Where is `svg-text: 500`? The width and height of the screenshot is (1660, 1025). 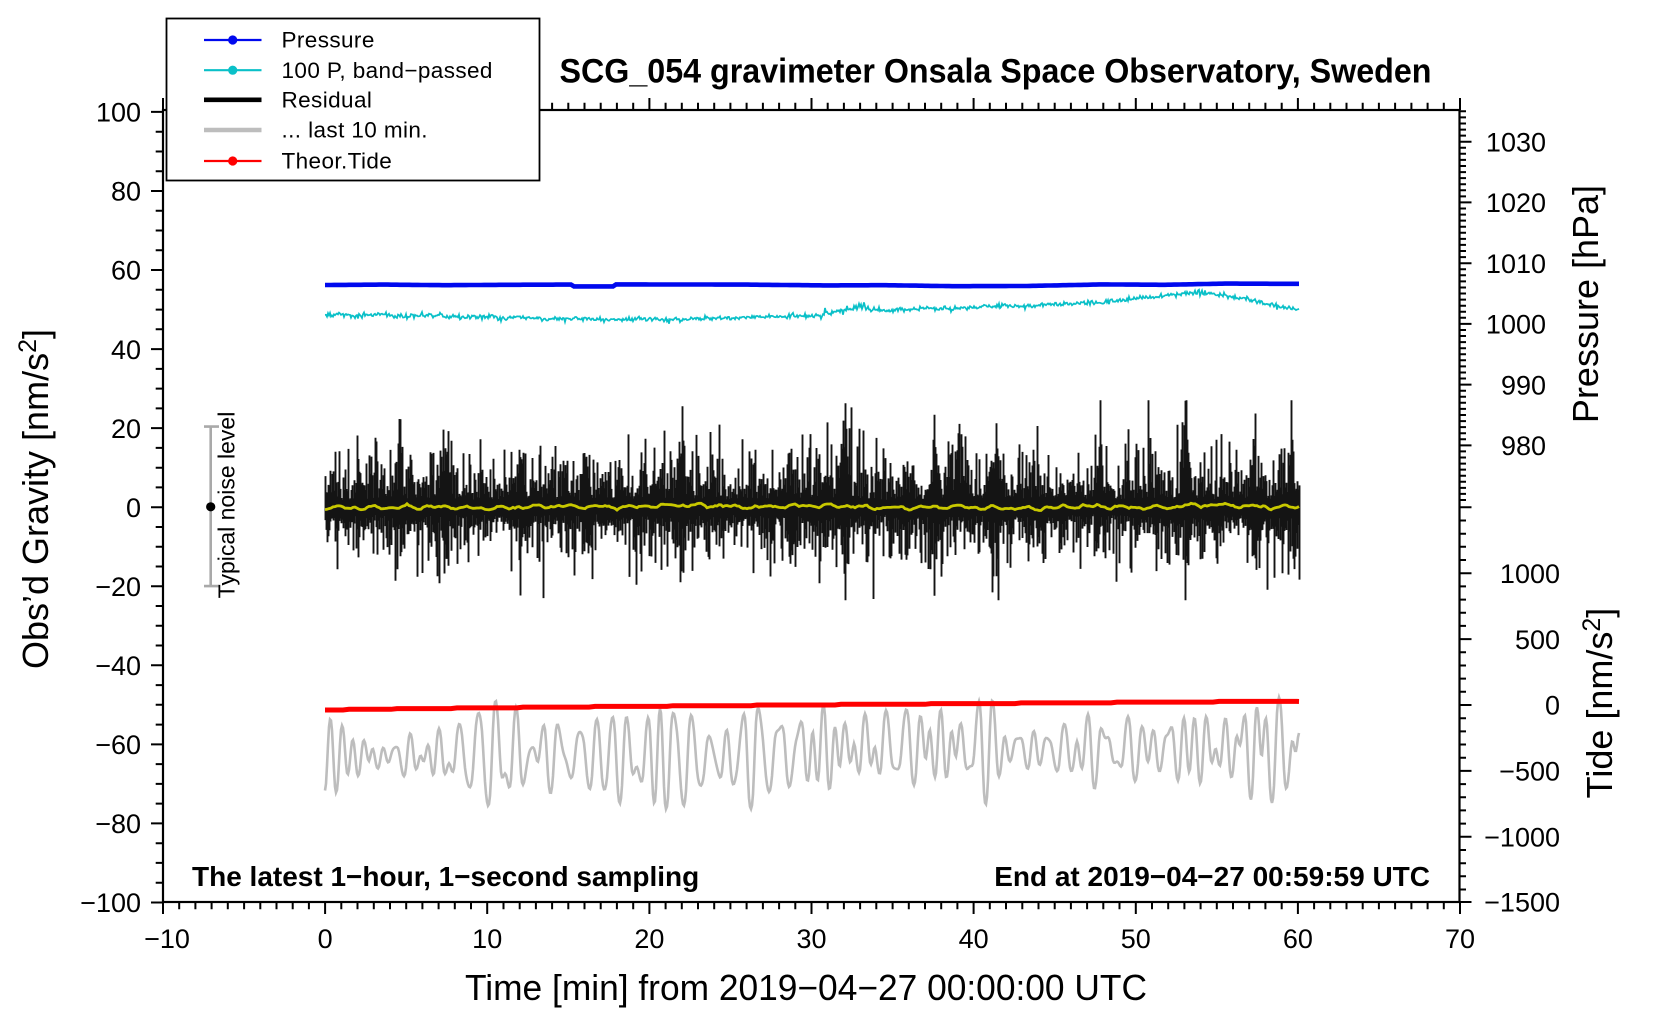
svg-text: 500 is located at coordinates (1537, 640).